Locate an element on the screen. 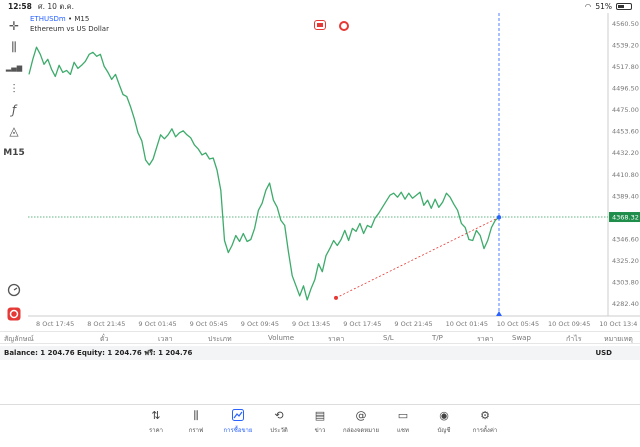 The width and height of the screenshot is (640, 447). tab-account: ◉ บัญชี is located at coordinates (444, 422).